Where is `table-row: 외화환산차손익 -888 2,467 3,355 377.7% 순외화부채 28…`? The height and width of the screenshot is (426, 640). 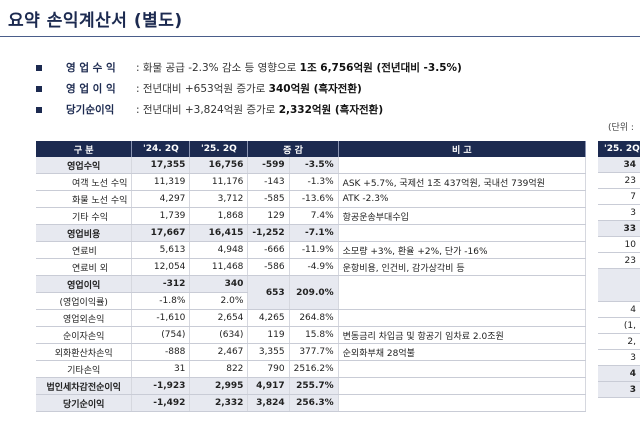
table-row: 외화환산차손익 -888 2,467 3,355 377.7% 순외화부채 28… is located at coordinates (311, 352).